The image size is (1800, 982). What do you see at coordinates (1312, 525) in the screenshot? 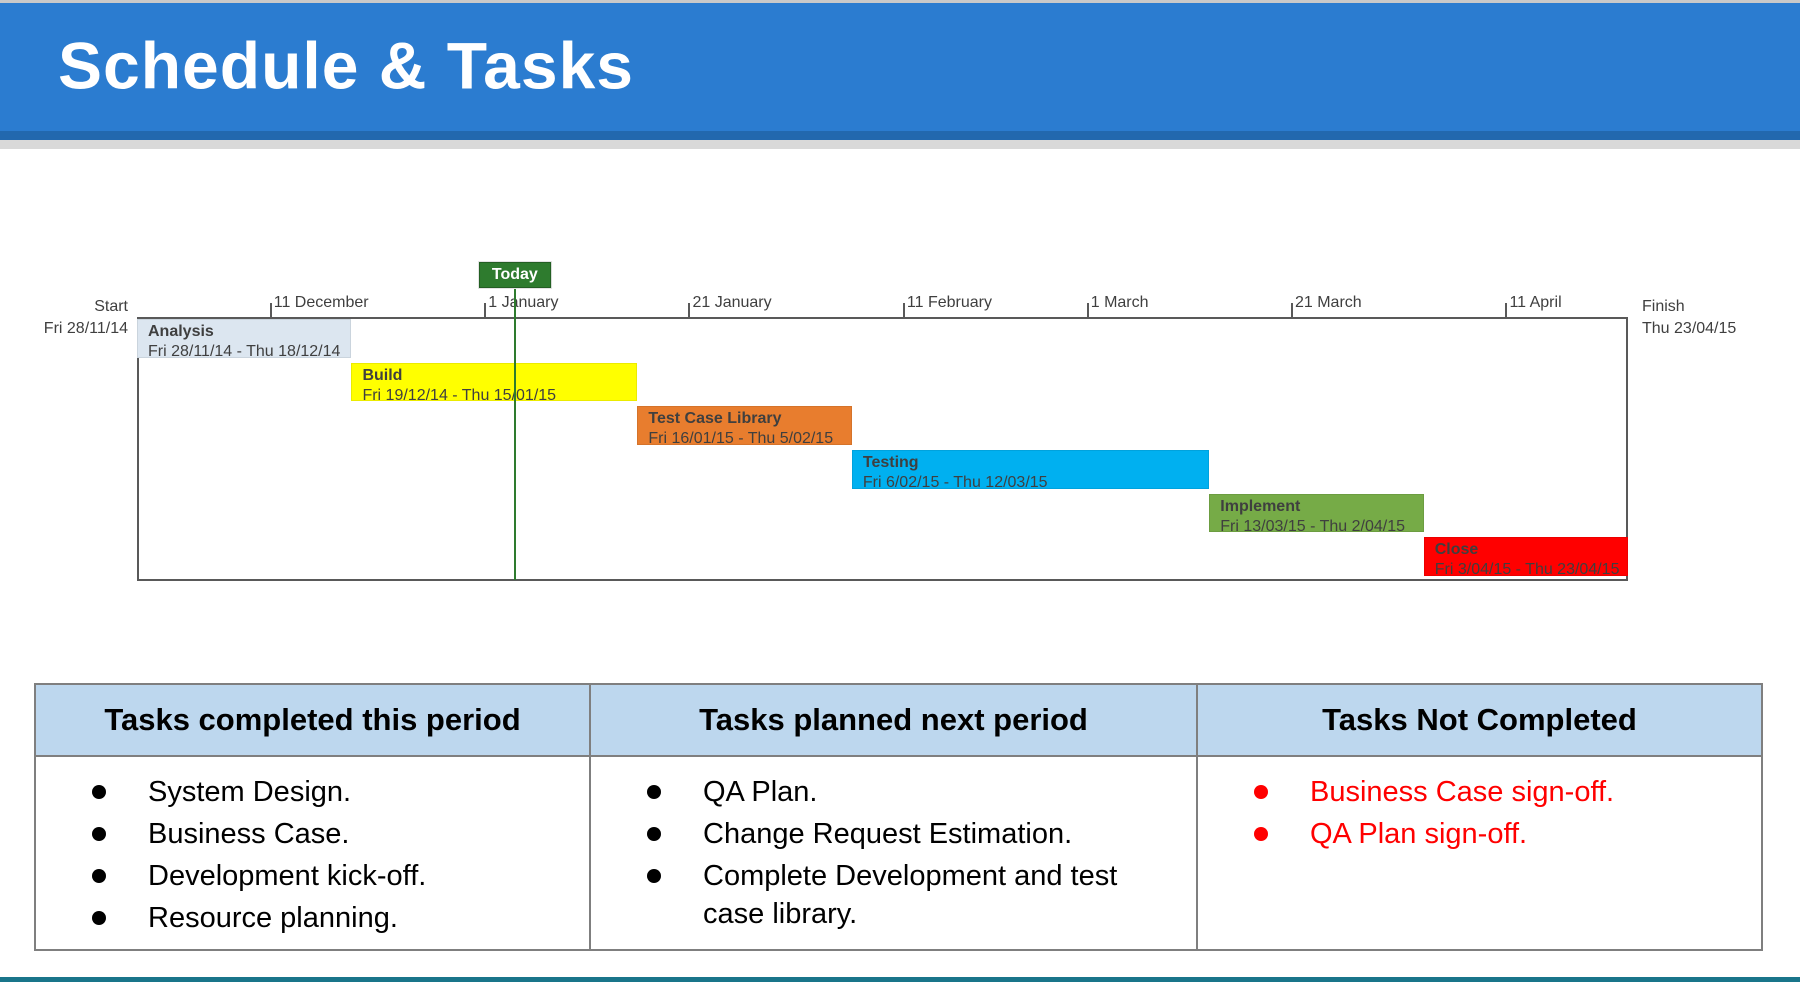
I see `task-dates: Fri 13/03/15 - Thu 2/04/15` at bounding box center [1312, 525].